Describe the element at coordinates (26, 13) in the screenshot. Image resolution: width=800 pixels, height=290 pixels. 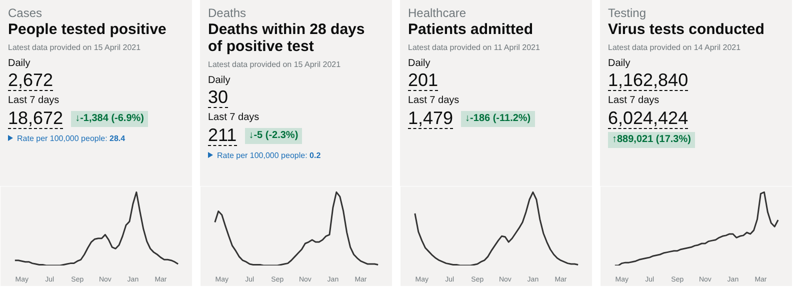
I see `chart-subtitle: Cases` at that location.